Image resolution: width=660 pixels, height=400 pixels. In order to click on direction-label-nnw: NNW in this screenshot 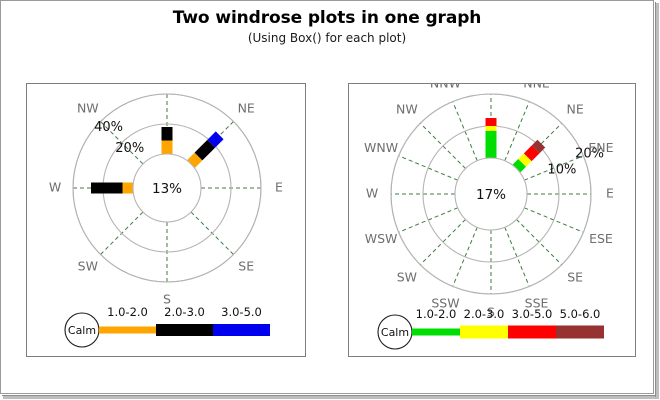, I will do `click(445, 87)`.